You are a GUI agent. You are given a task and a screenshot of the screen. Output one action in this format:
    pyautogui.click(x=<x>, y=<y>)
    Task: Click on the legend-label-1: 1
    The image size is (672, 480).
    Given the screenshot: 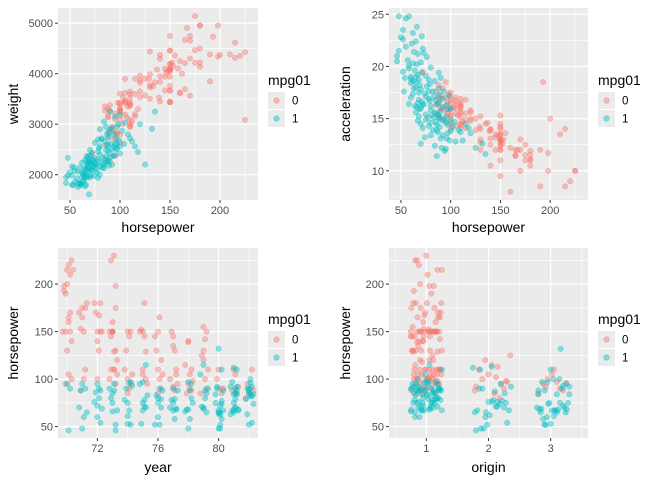 What is the action you would take?
    pyautogui.click(x=625, y=359)
    